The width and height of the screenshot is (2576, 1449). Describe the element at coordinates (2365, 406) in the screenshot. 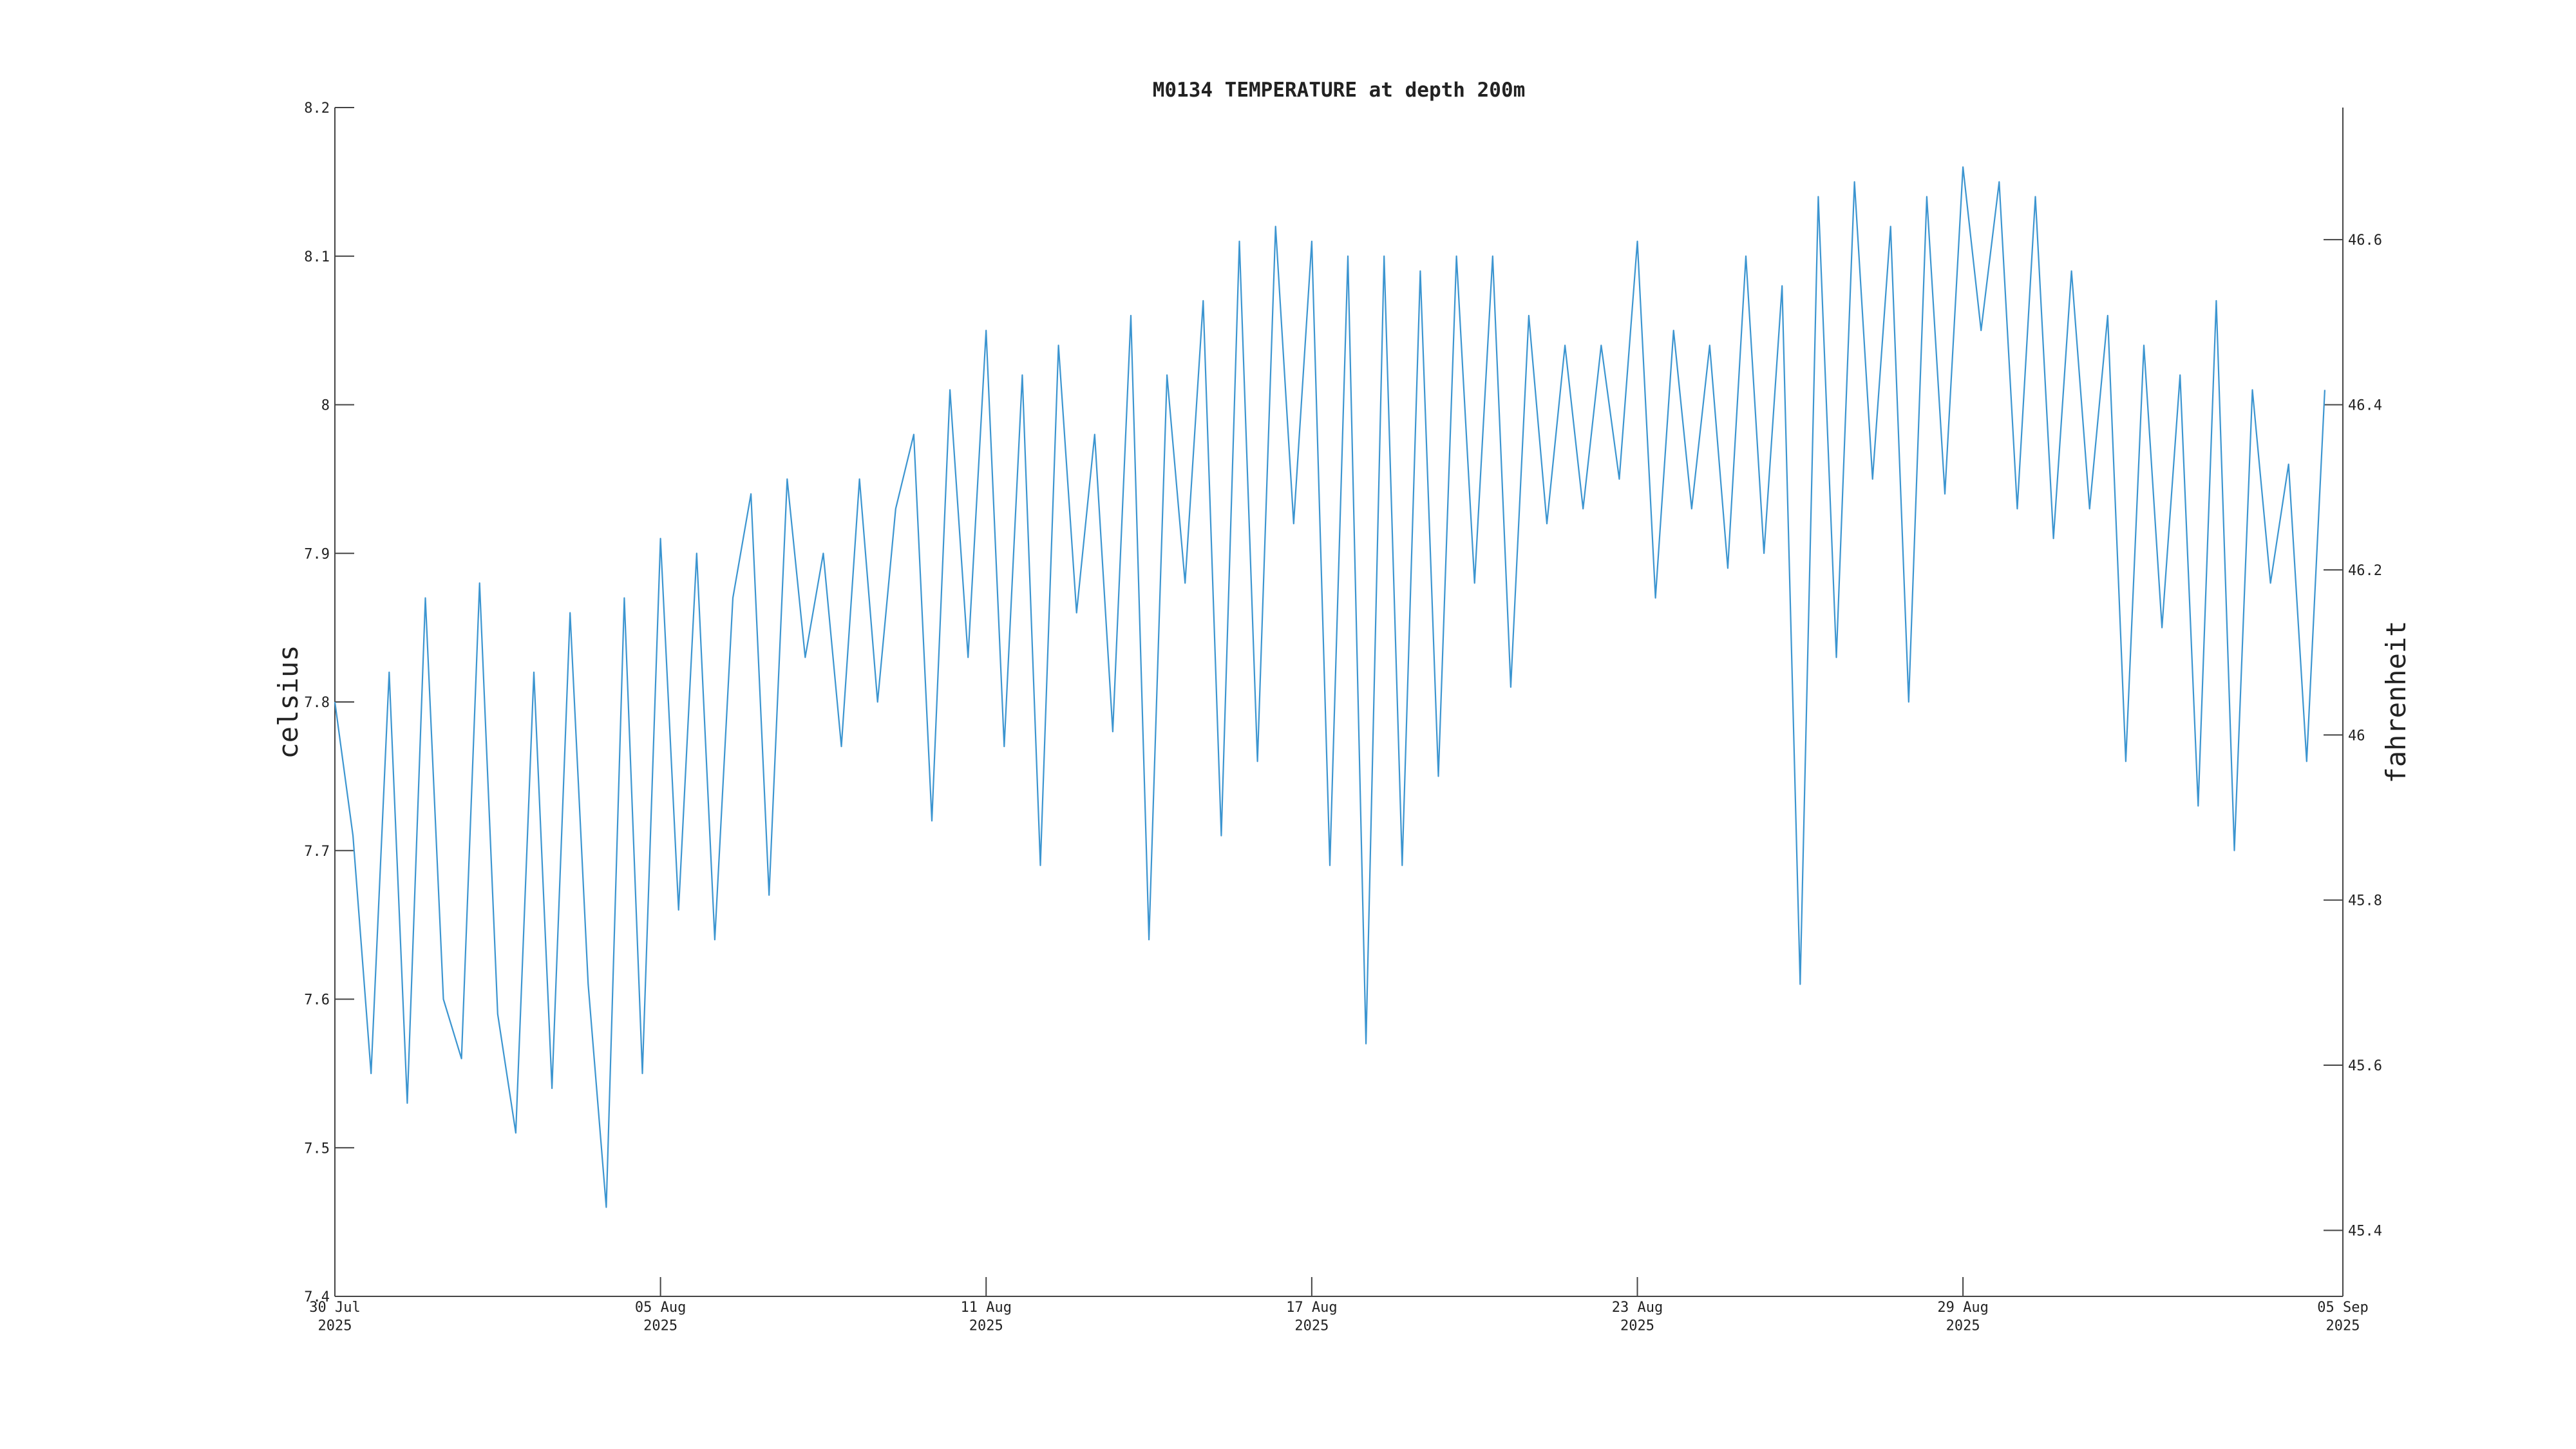

I see `y2-tick-label: 46.4` at that location.